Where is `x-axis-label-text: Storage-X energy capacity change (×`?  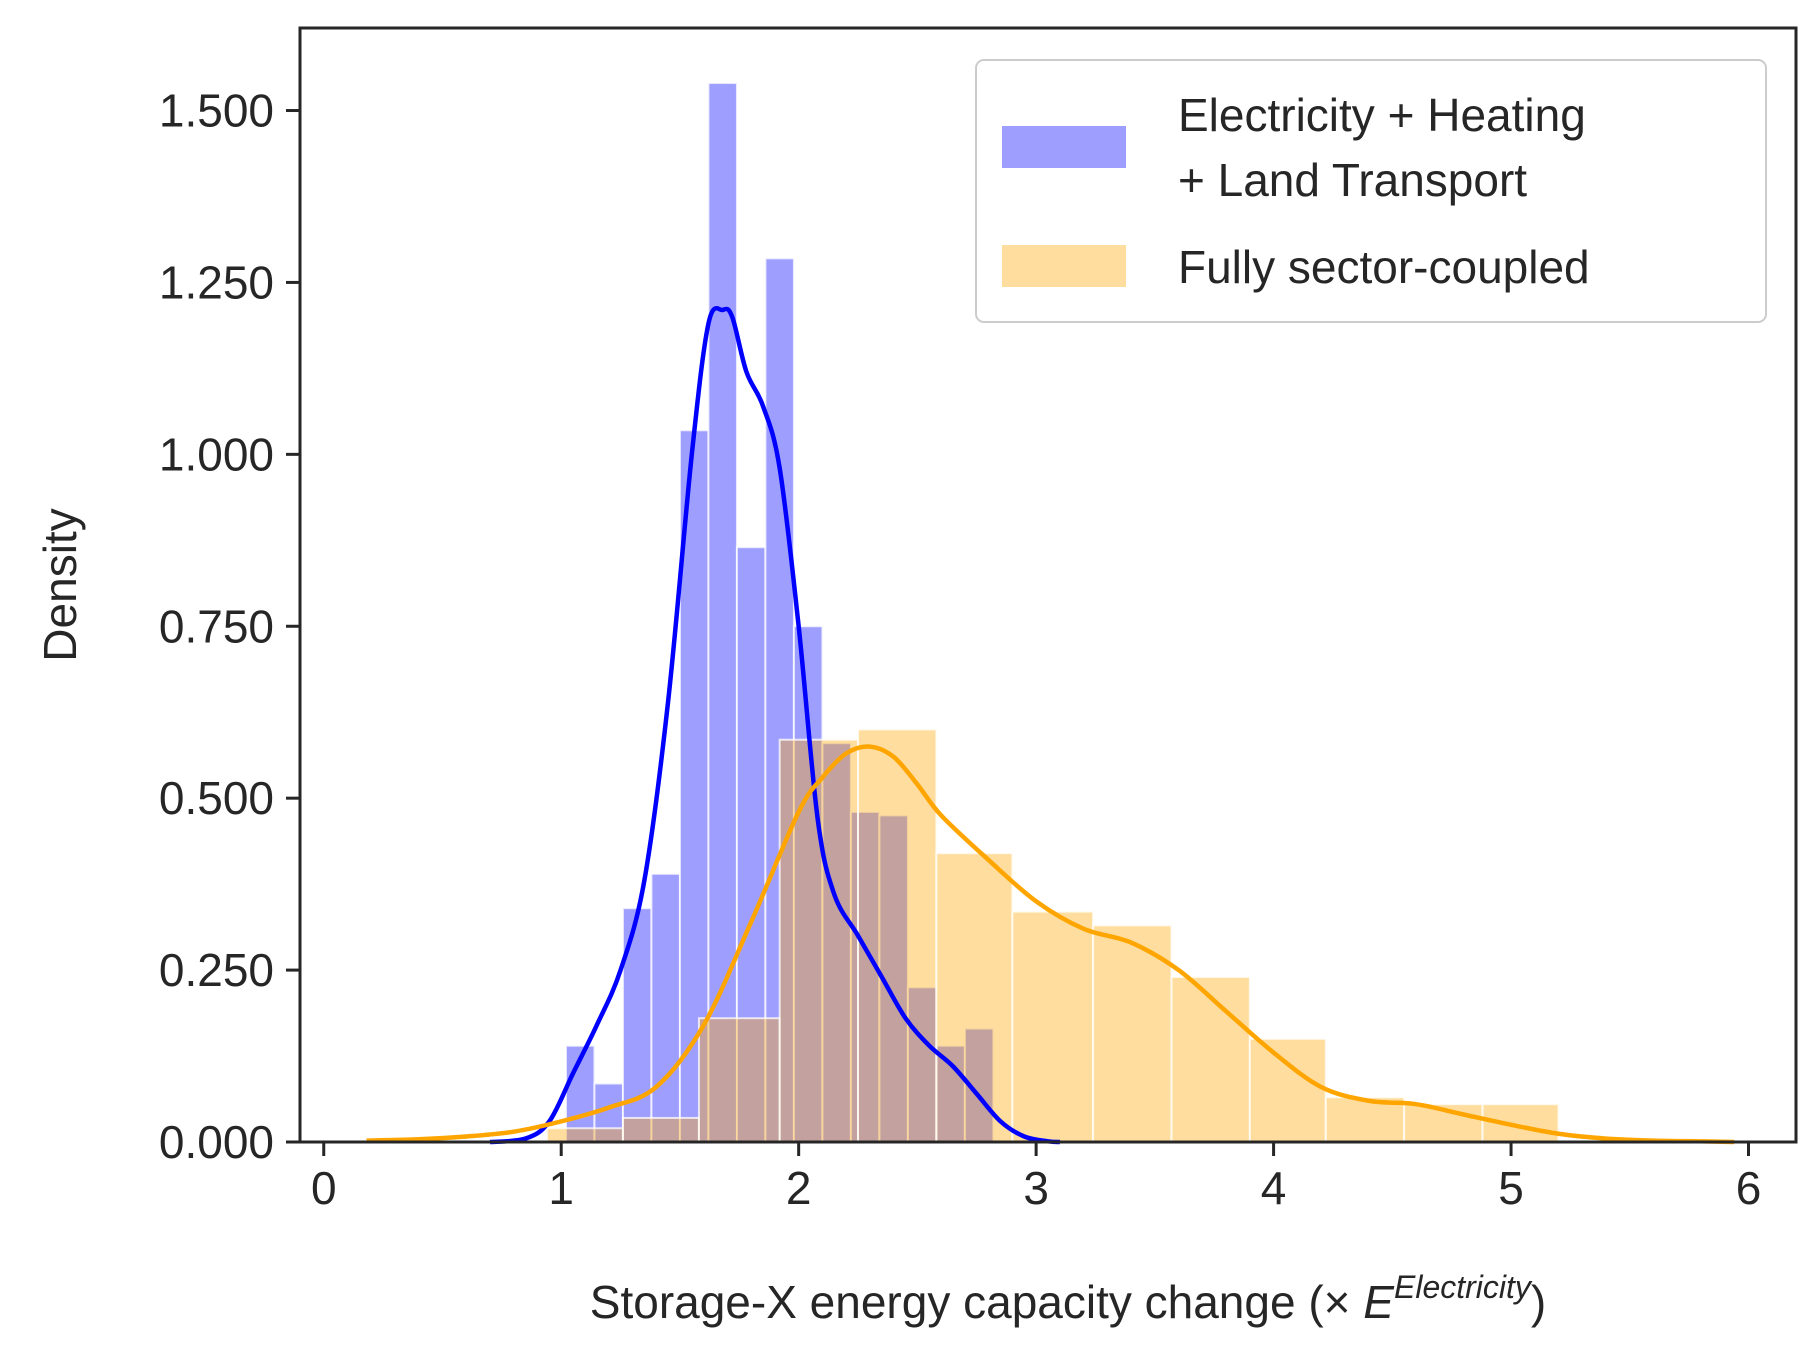
x-axis-label-text: Storage-X energy capacity change (× is located at coordinates (977, 1302).